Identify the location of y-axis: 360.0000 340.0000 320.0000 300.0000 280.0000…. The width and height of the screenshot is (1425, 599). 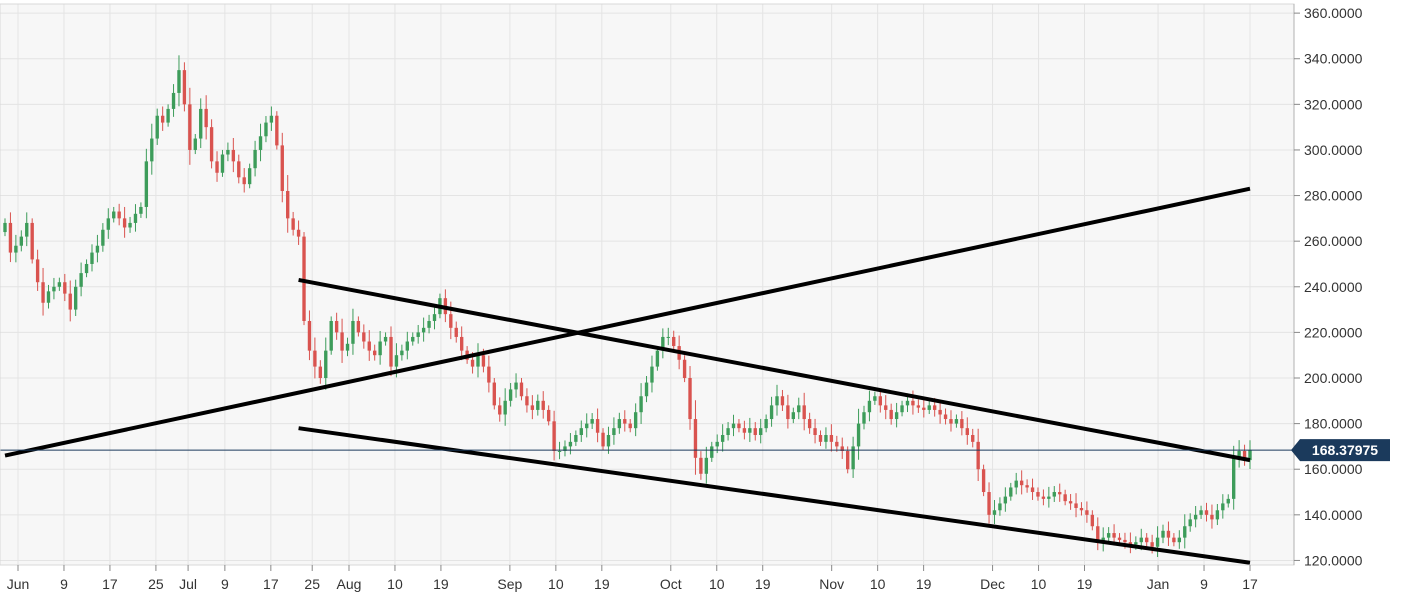
(1328, 286).